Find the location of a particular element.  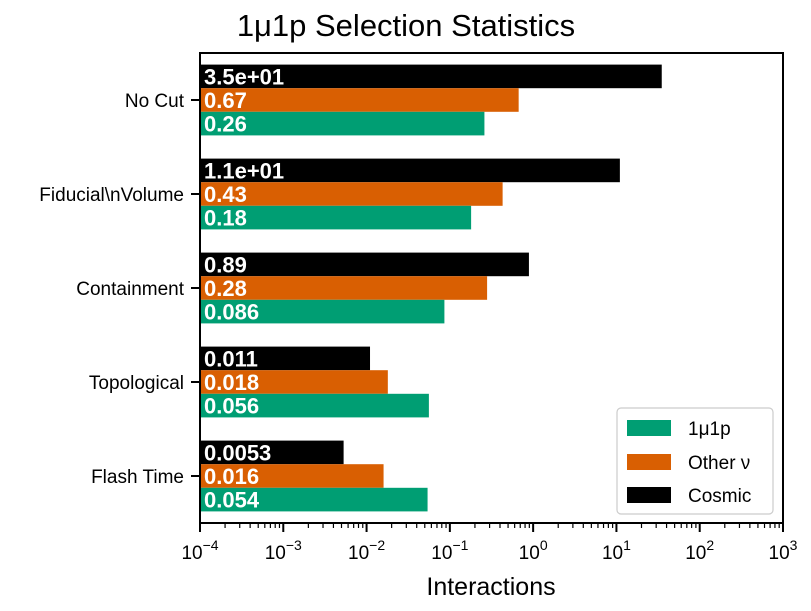

data-label: 0.18 is located at coordinates (225, 218).